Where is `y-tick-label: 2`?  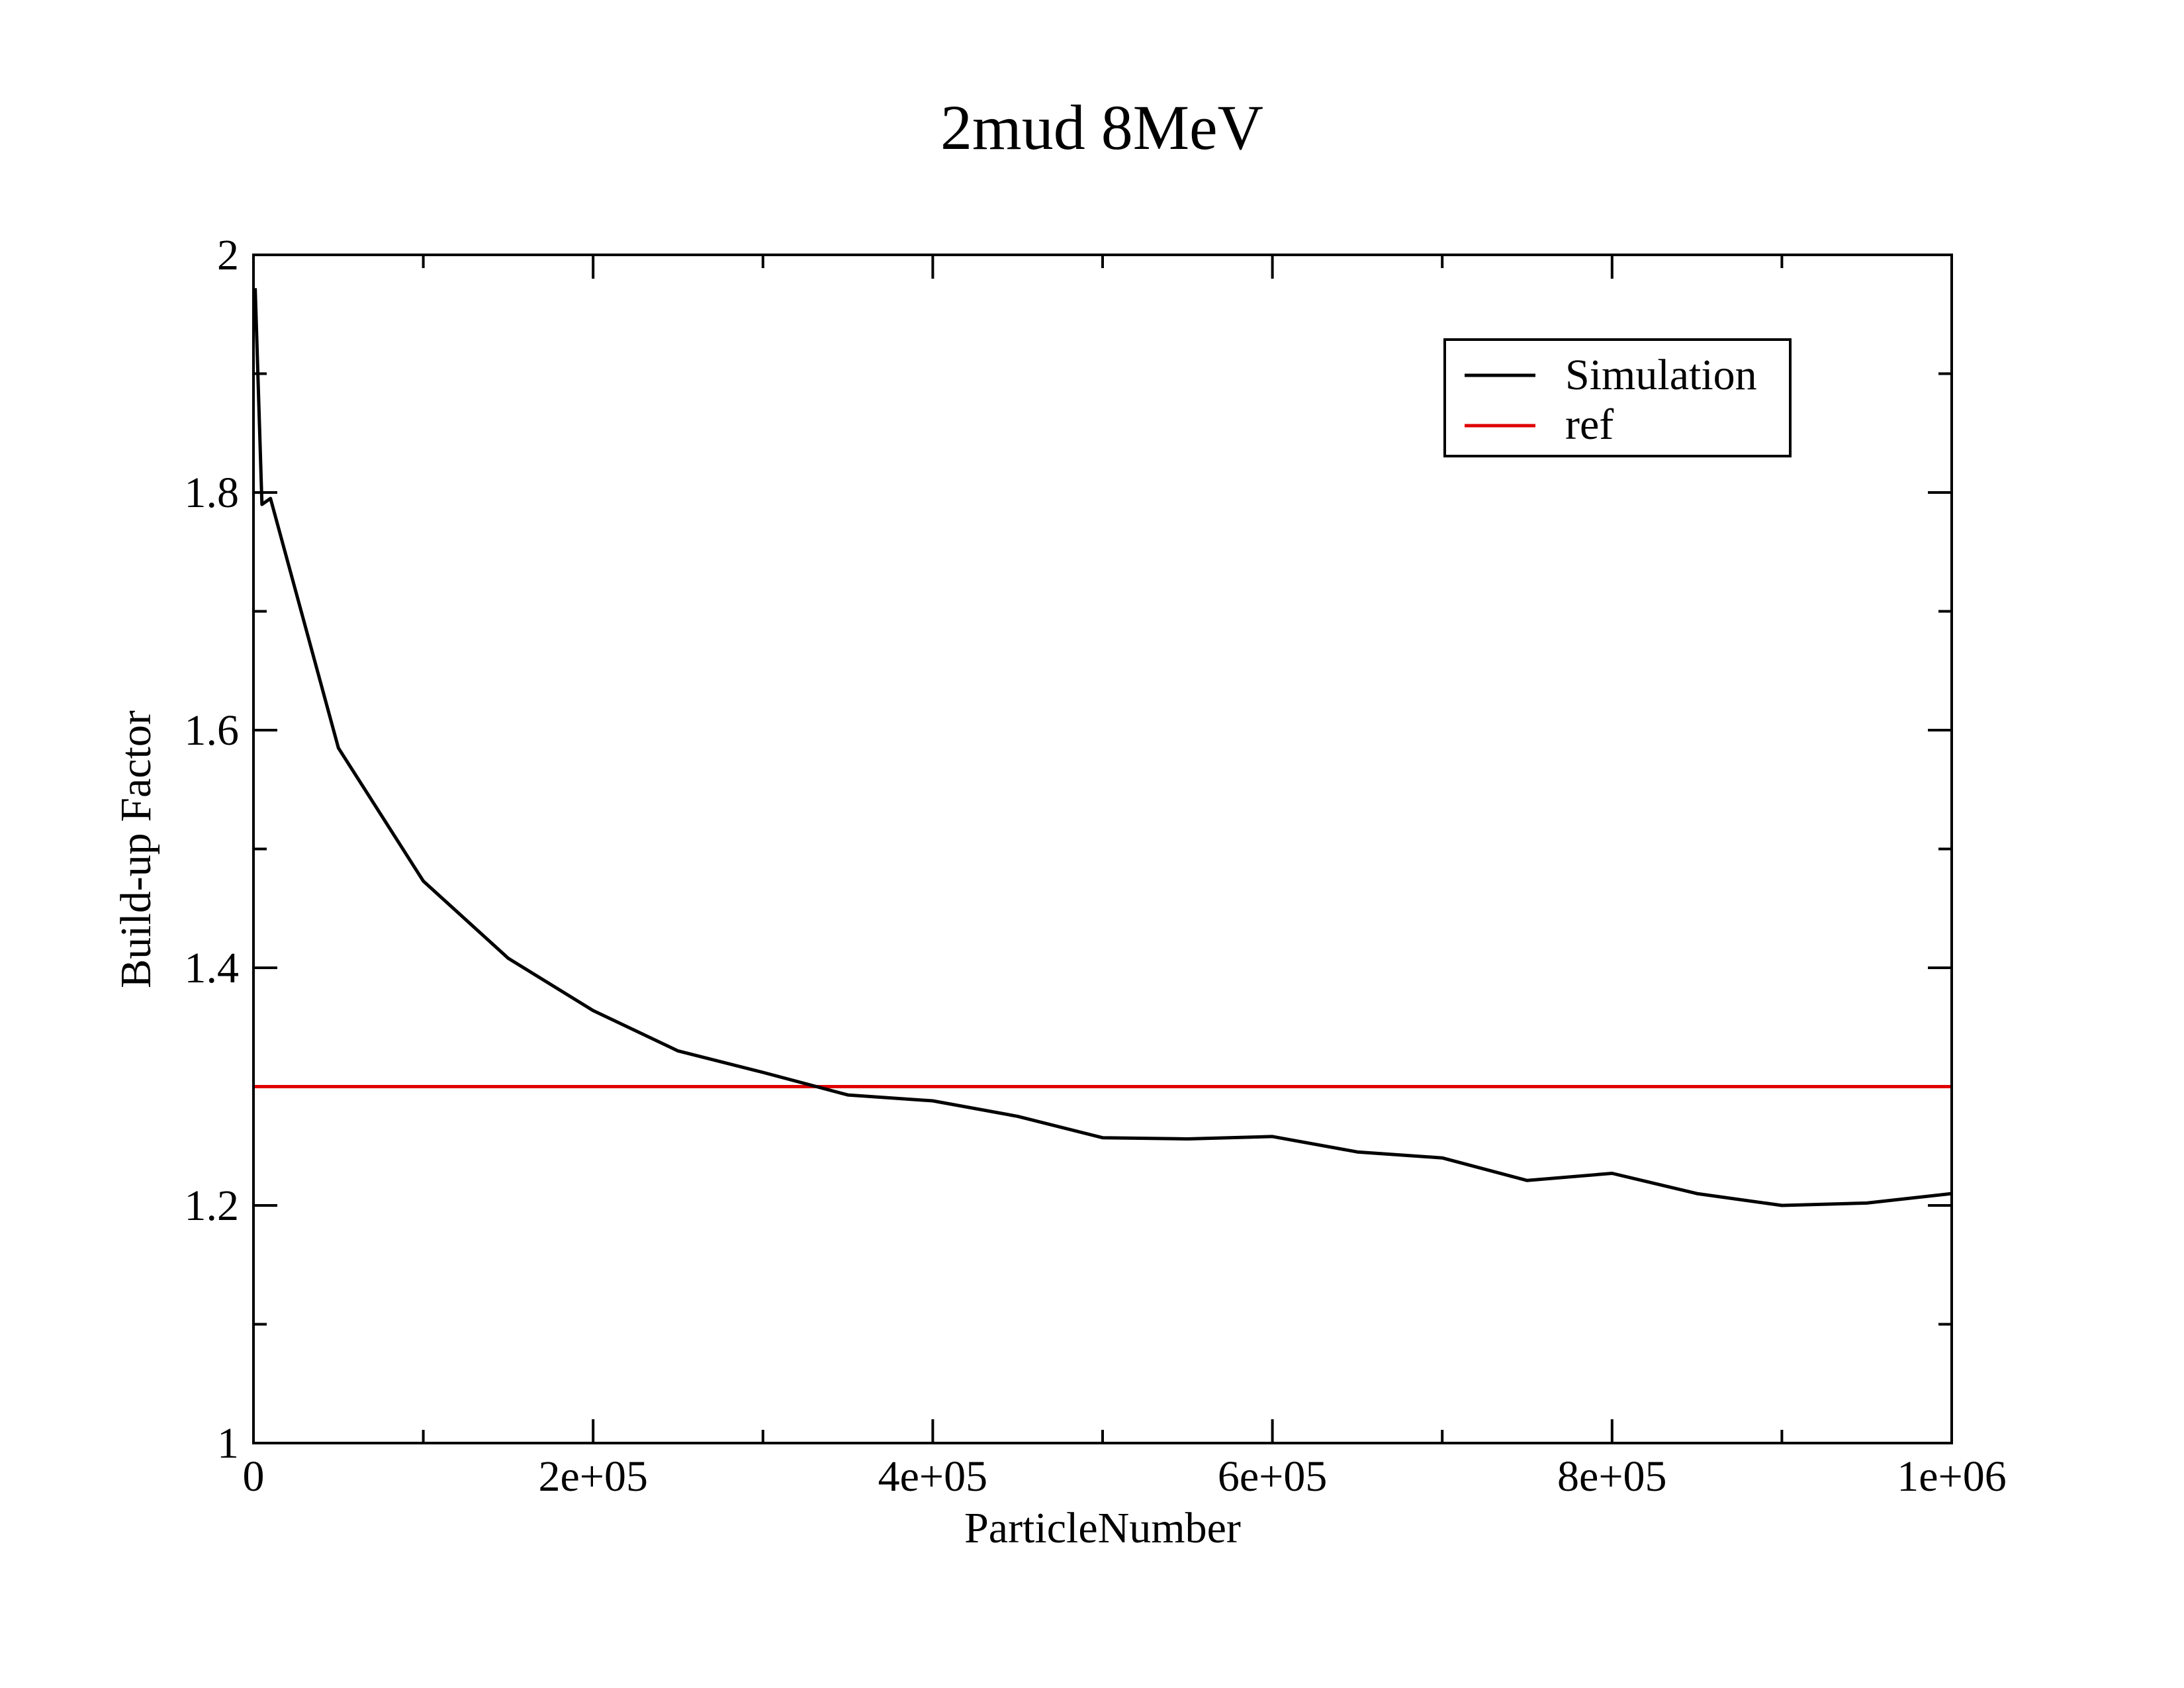
y-tick-label: 2 is located at coordinates (228, 255).